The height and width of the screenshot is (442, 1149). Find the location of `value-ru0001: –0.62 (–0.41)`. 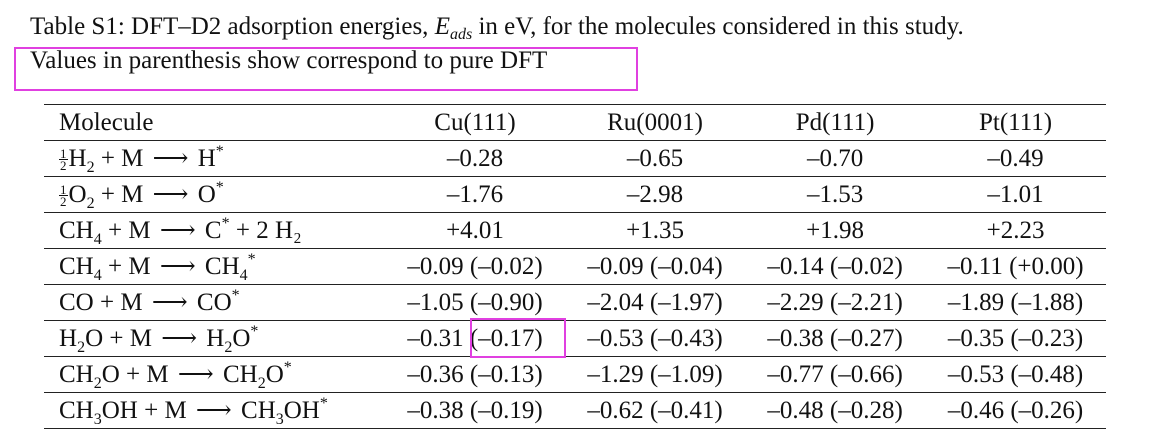

value-ru0001: –0.62 (–0.41) is located at coordinates (655, 410).